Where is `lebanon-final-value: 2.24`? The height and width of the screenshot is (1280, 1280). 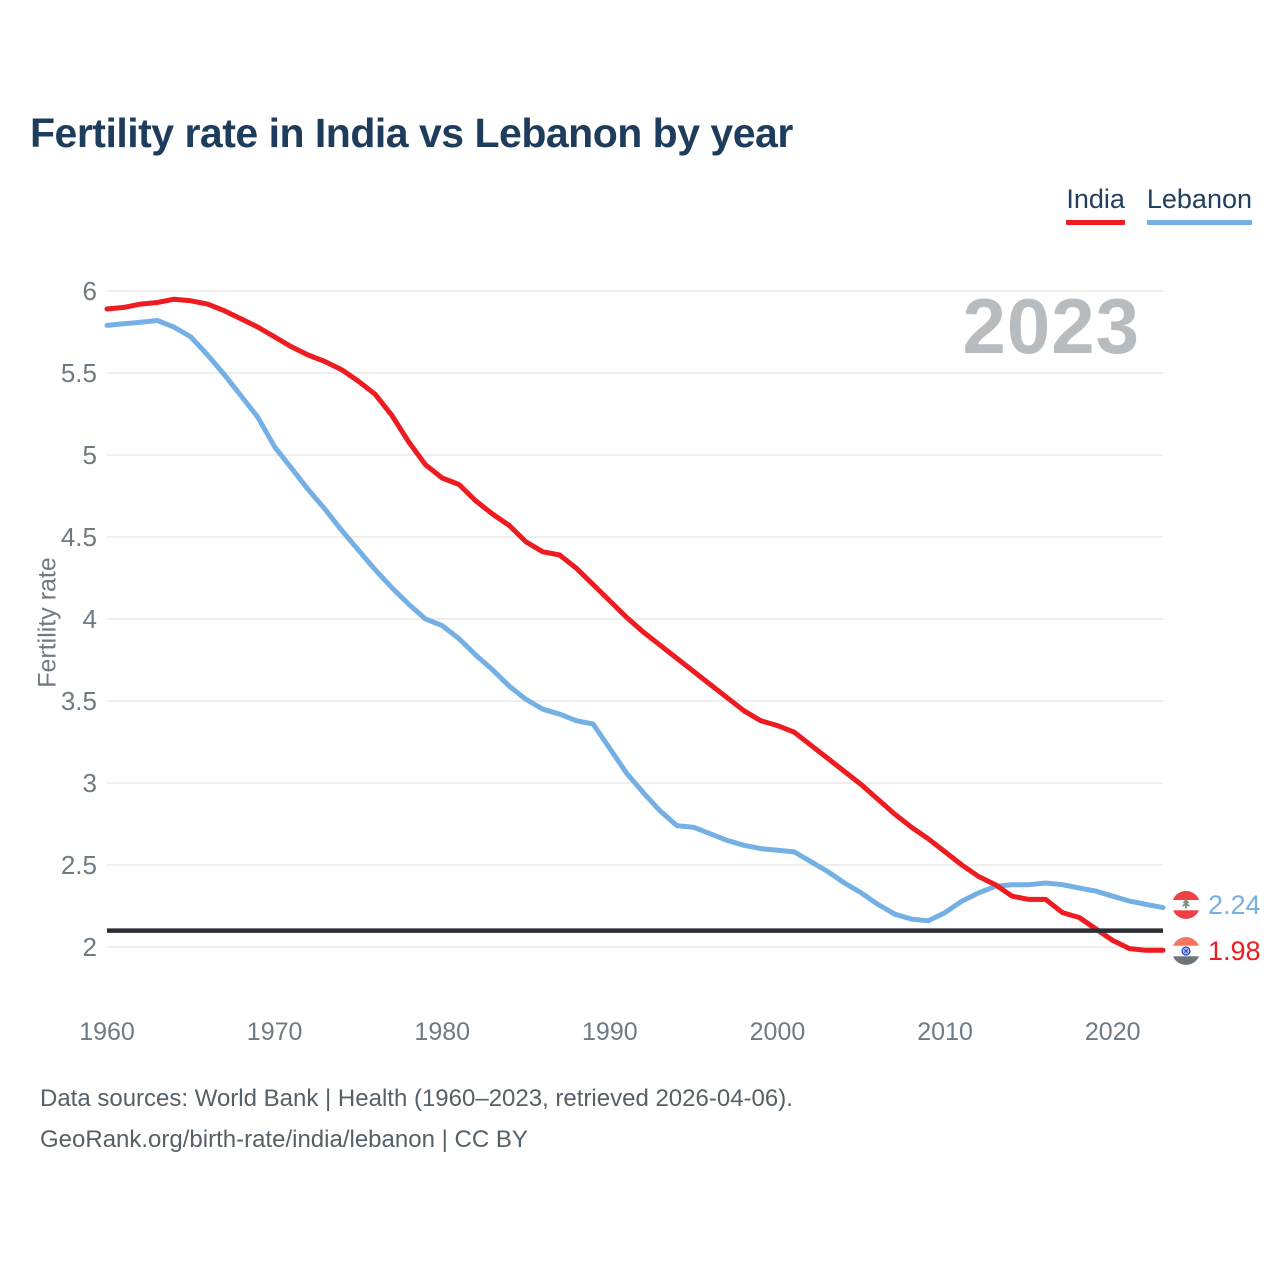
lebanon-final-value: 2.24 is located at coordinates (1234, 905).